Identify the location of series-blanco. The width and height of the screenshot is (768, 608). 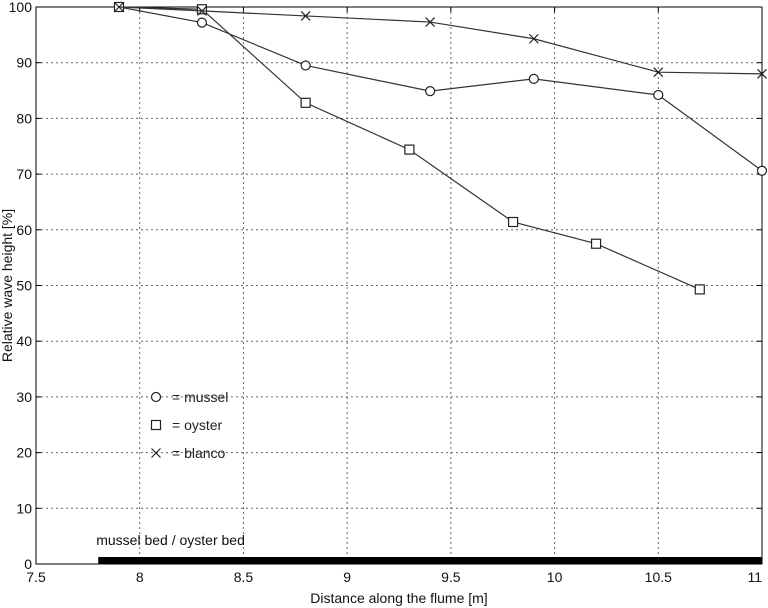
(440, 40).